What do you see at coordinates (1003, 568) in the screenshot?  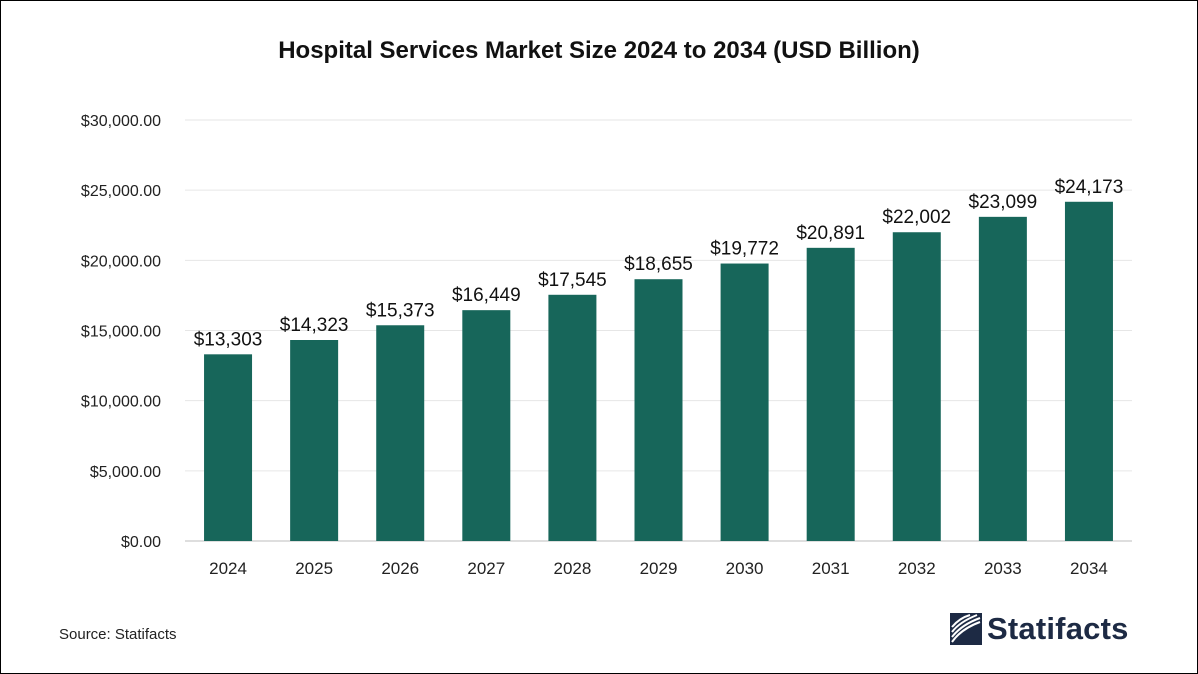 I see `x-tick-label: 2033` at bounding box center [1003, 568].